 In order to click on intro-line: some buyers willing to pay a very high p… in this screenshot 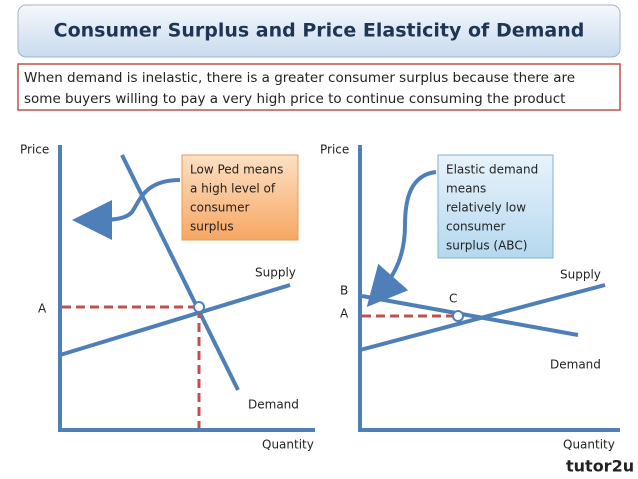, I will do `click(294, 99)`.